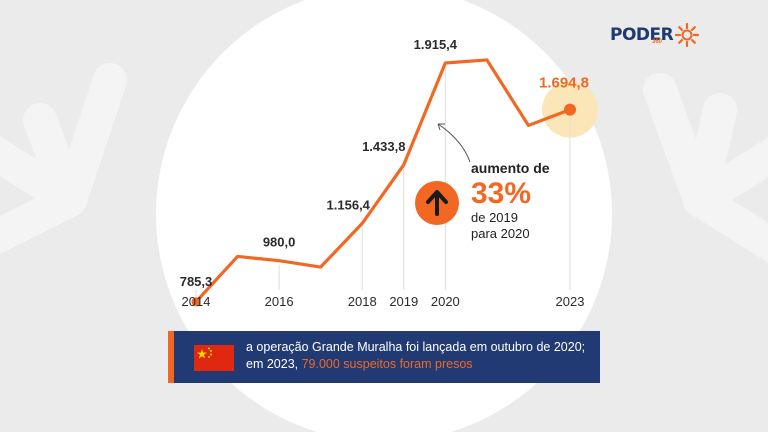 The image size is (768, 432). Describe the element at coordinates (383, 146) in the screenshot. I see `data-label-2019: 1.433,8` at that location.